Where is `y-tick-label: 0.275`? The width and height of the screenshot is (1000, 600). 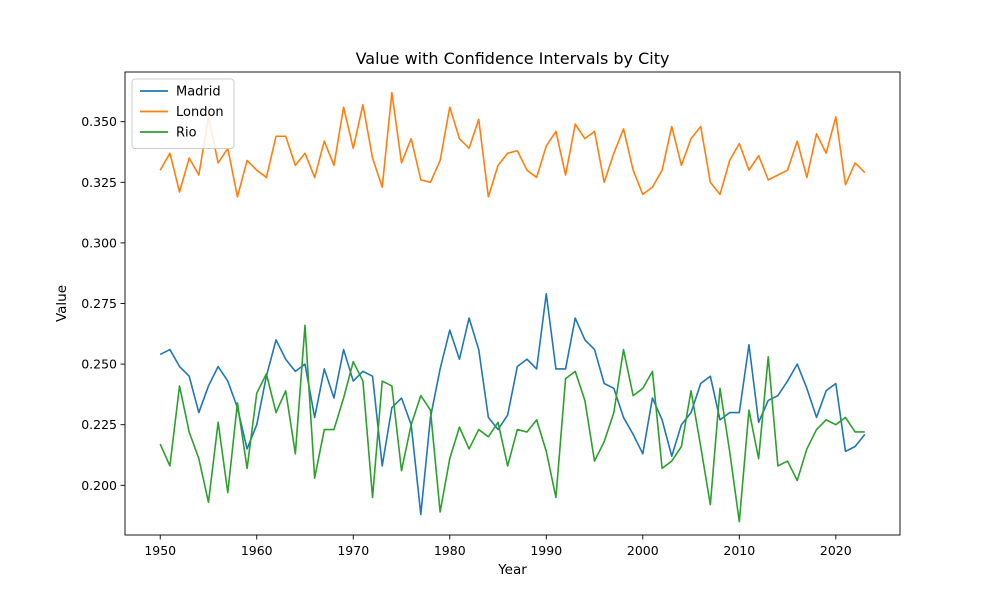
y-tick-label: 0.275 is located at coordinates (99, 303).